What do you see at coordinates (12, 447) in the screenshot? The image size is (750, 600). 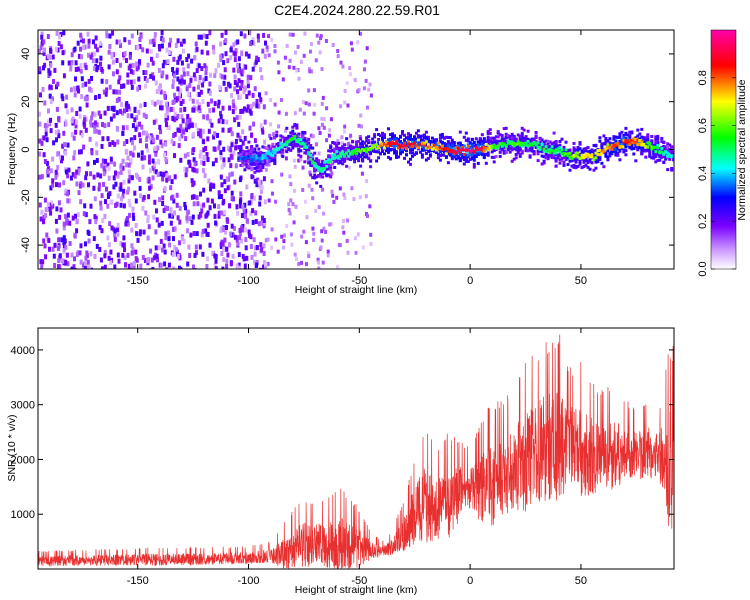 I see `snr-y-axis-label: SNR (10 * v/v)` at bounding box center [12, 447].